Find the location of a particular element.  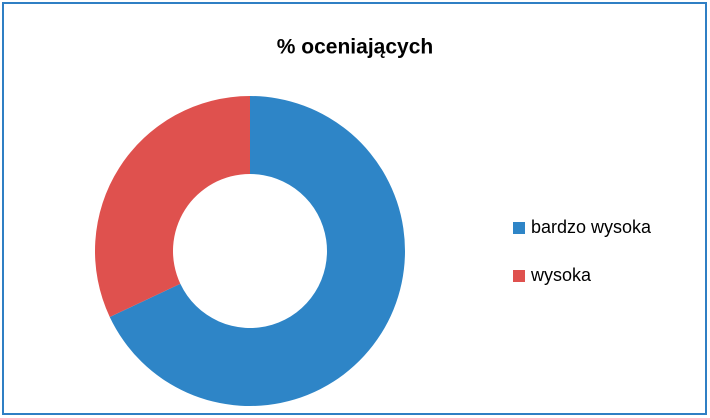

donut-slice is located at coordinates (172, 206).